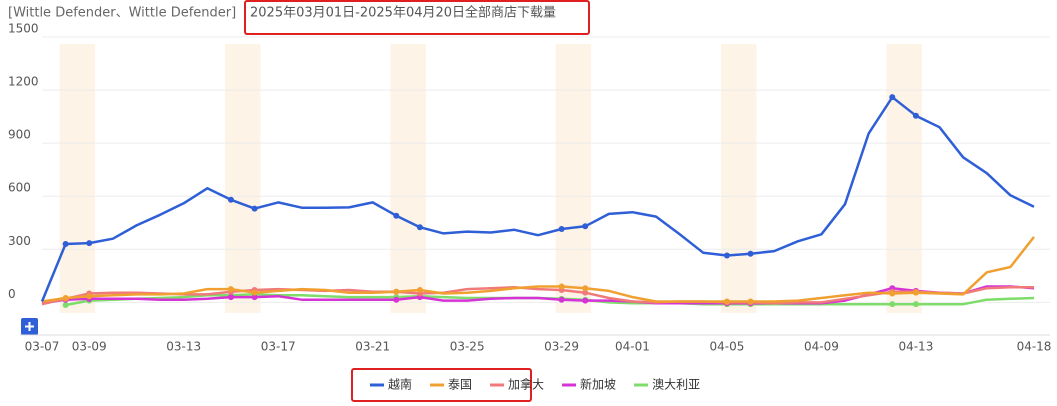  Describe the element at coordinates (403, 13) in the screenshot. I see `chart-subtitle: 2025年03月01日-2025年04月20日全部商店下载量` at that location.